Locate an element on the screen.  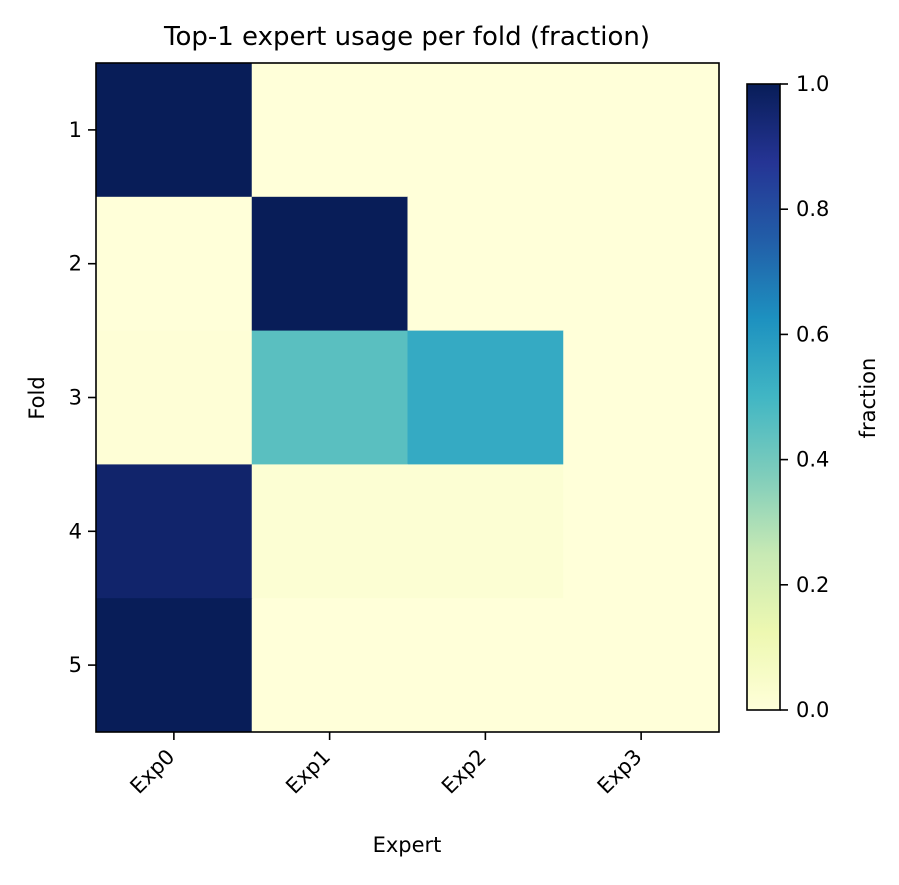
x-tick-label: Exp0 is located at coordinates (152, 772).